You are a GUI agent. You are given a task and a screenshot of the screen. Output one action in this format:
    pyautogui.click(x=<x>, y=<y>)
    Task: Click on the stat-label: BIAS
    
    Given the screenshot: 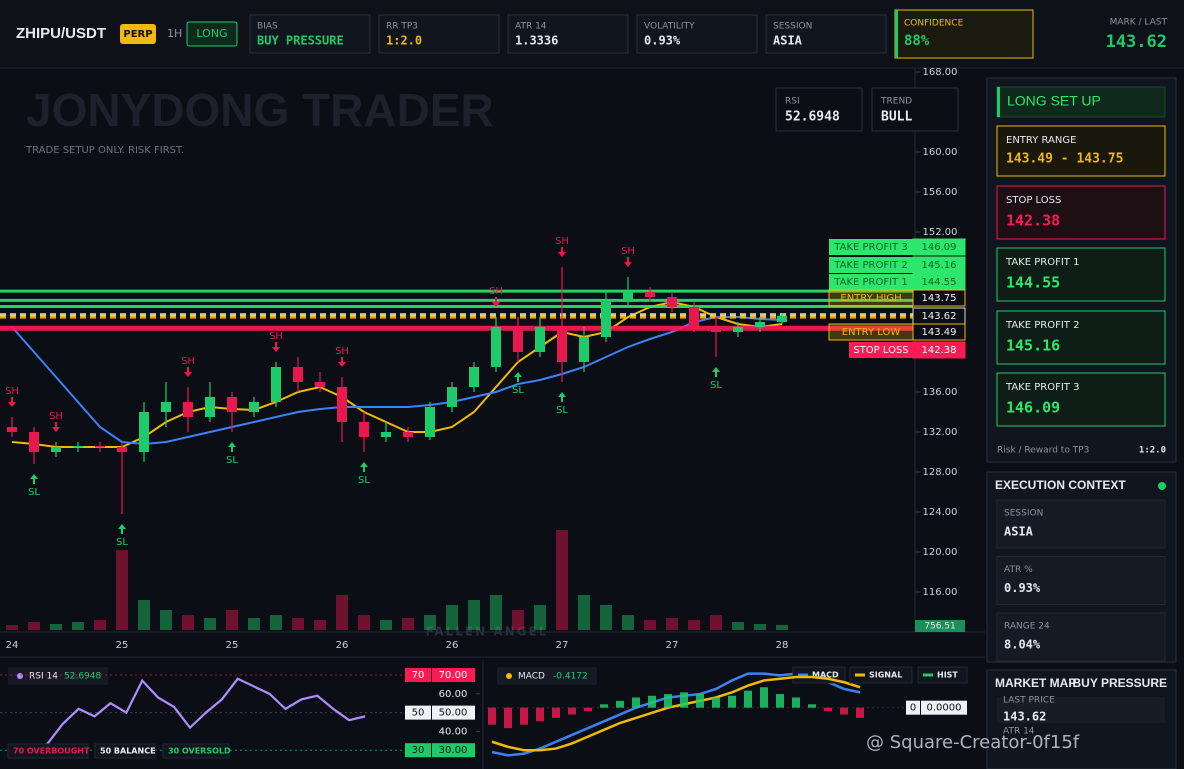 What is the action you would take?
    pyautogui.click(x=267, y=27)
    